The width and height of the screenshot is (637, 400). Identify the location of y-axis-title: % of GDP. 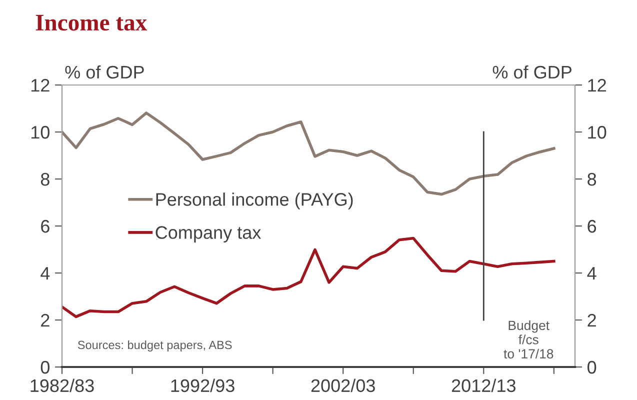
(104, 72).